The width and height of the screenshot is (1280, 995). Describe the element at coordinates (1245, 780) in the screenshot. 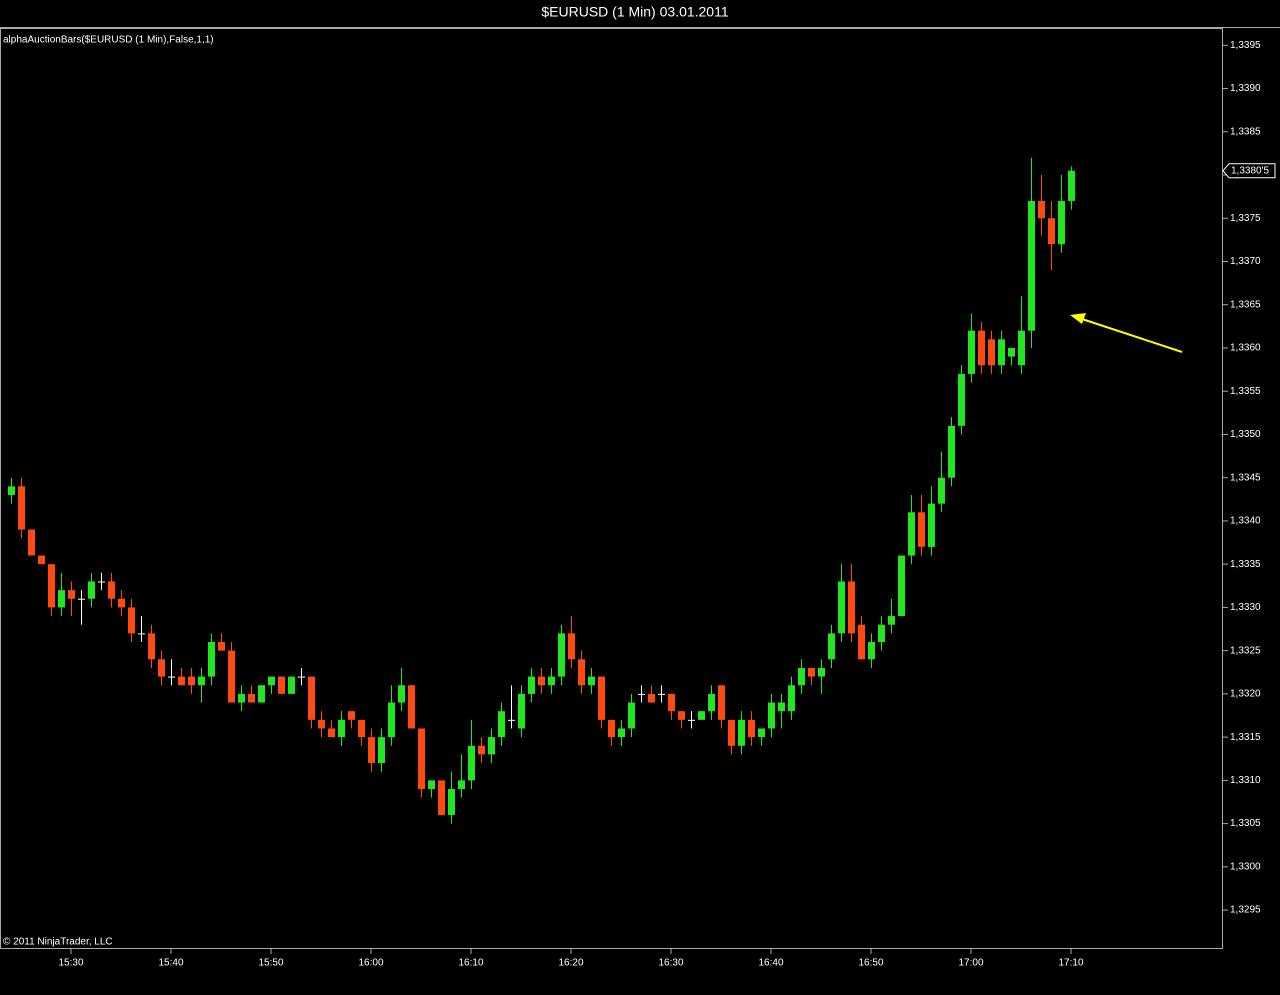

I see `y-tick-label: 1,3310` at that location.